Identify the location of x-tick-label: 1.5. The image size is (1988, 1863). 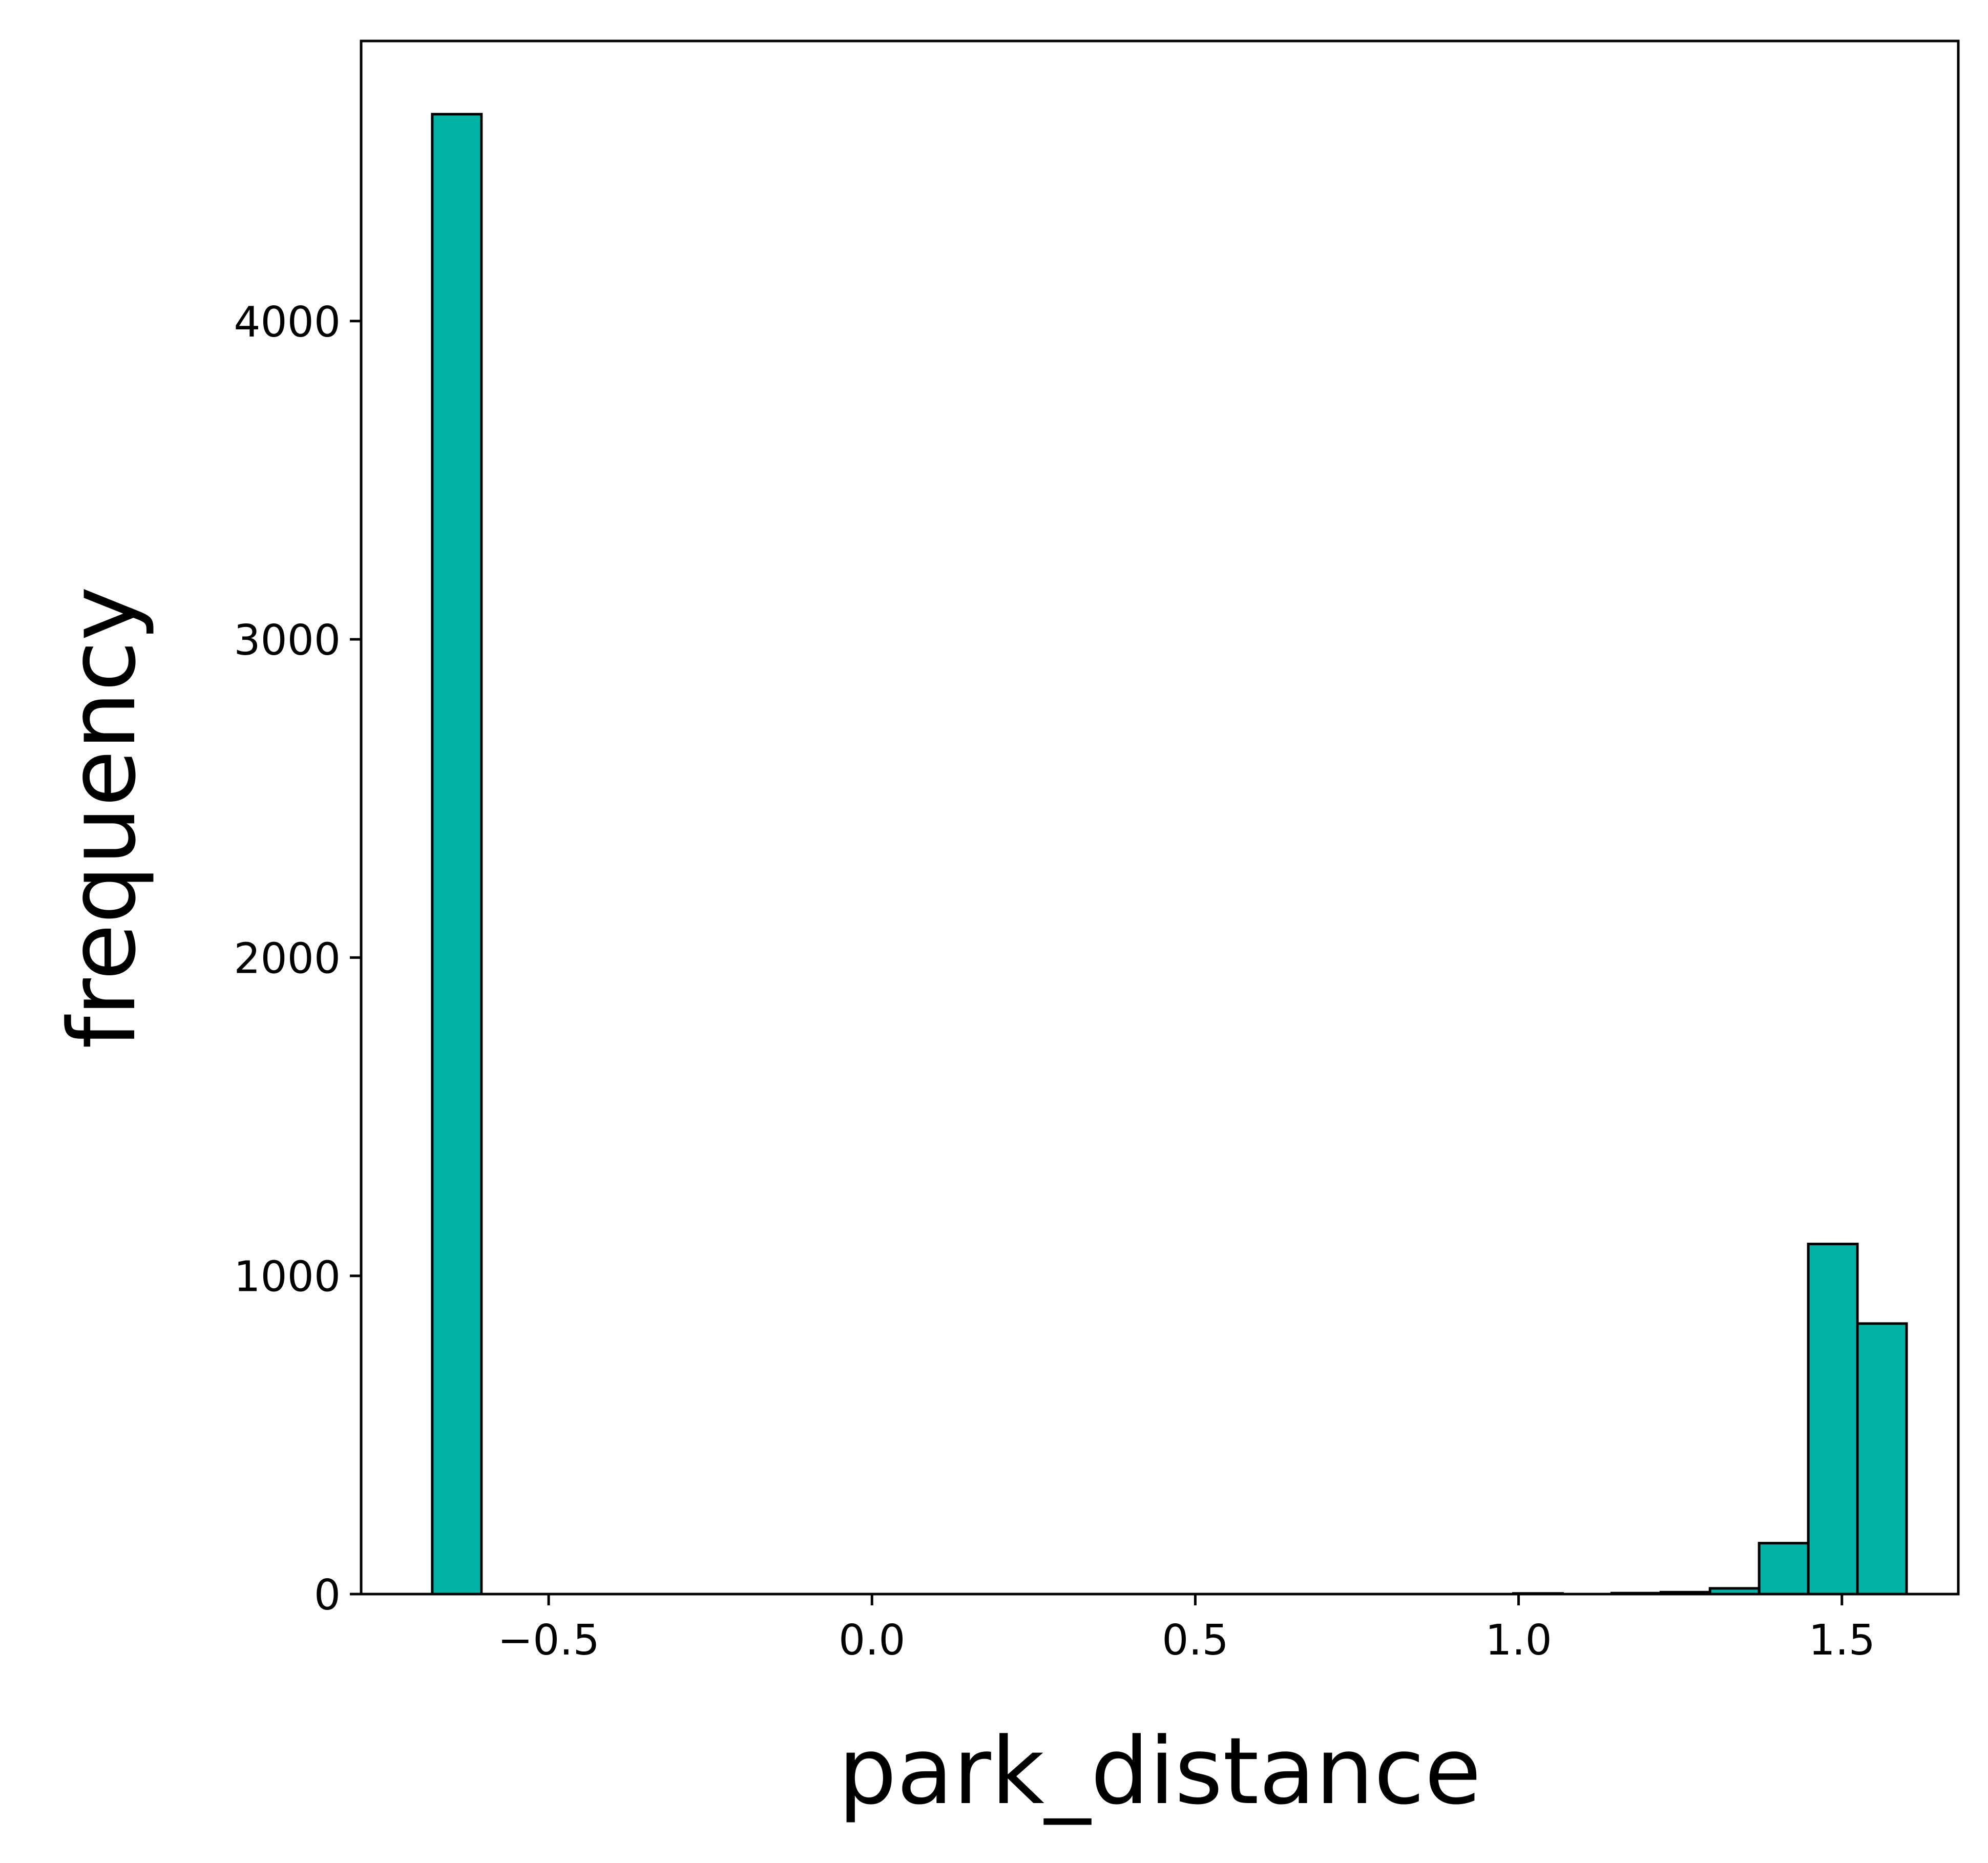
(1842, 1640).